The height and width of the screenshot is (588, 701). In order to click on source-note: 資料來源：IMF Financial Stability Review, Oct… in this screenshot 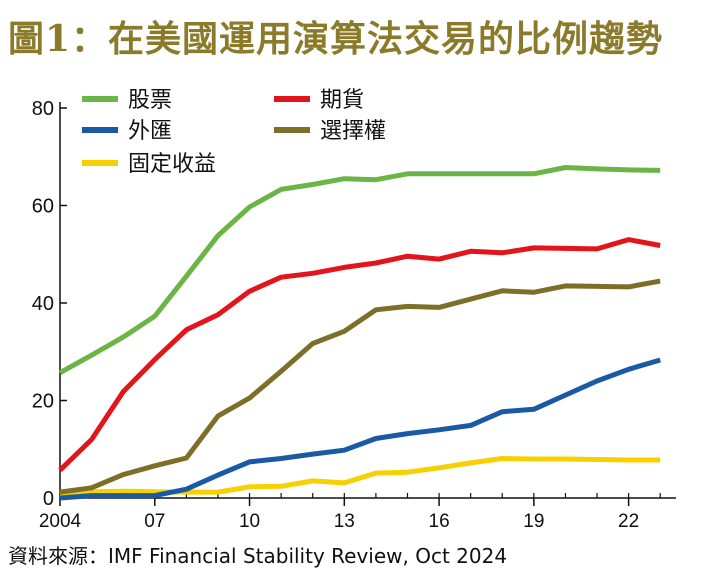, I will do `click(258, 556)`.